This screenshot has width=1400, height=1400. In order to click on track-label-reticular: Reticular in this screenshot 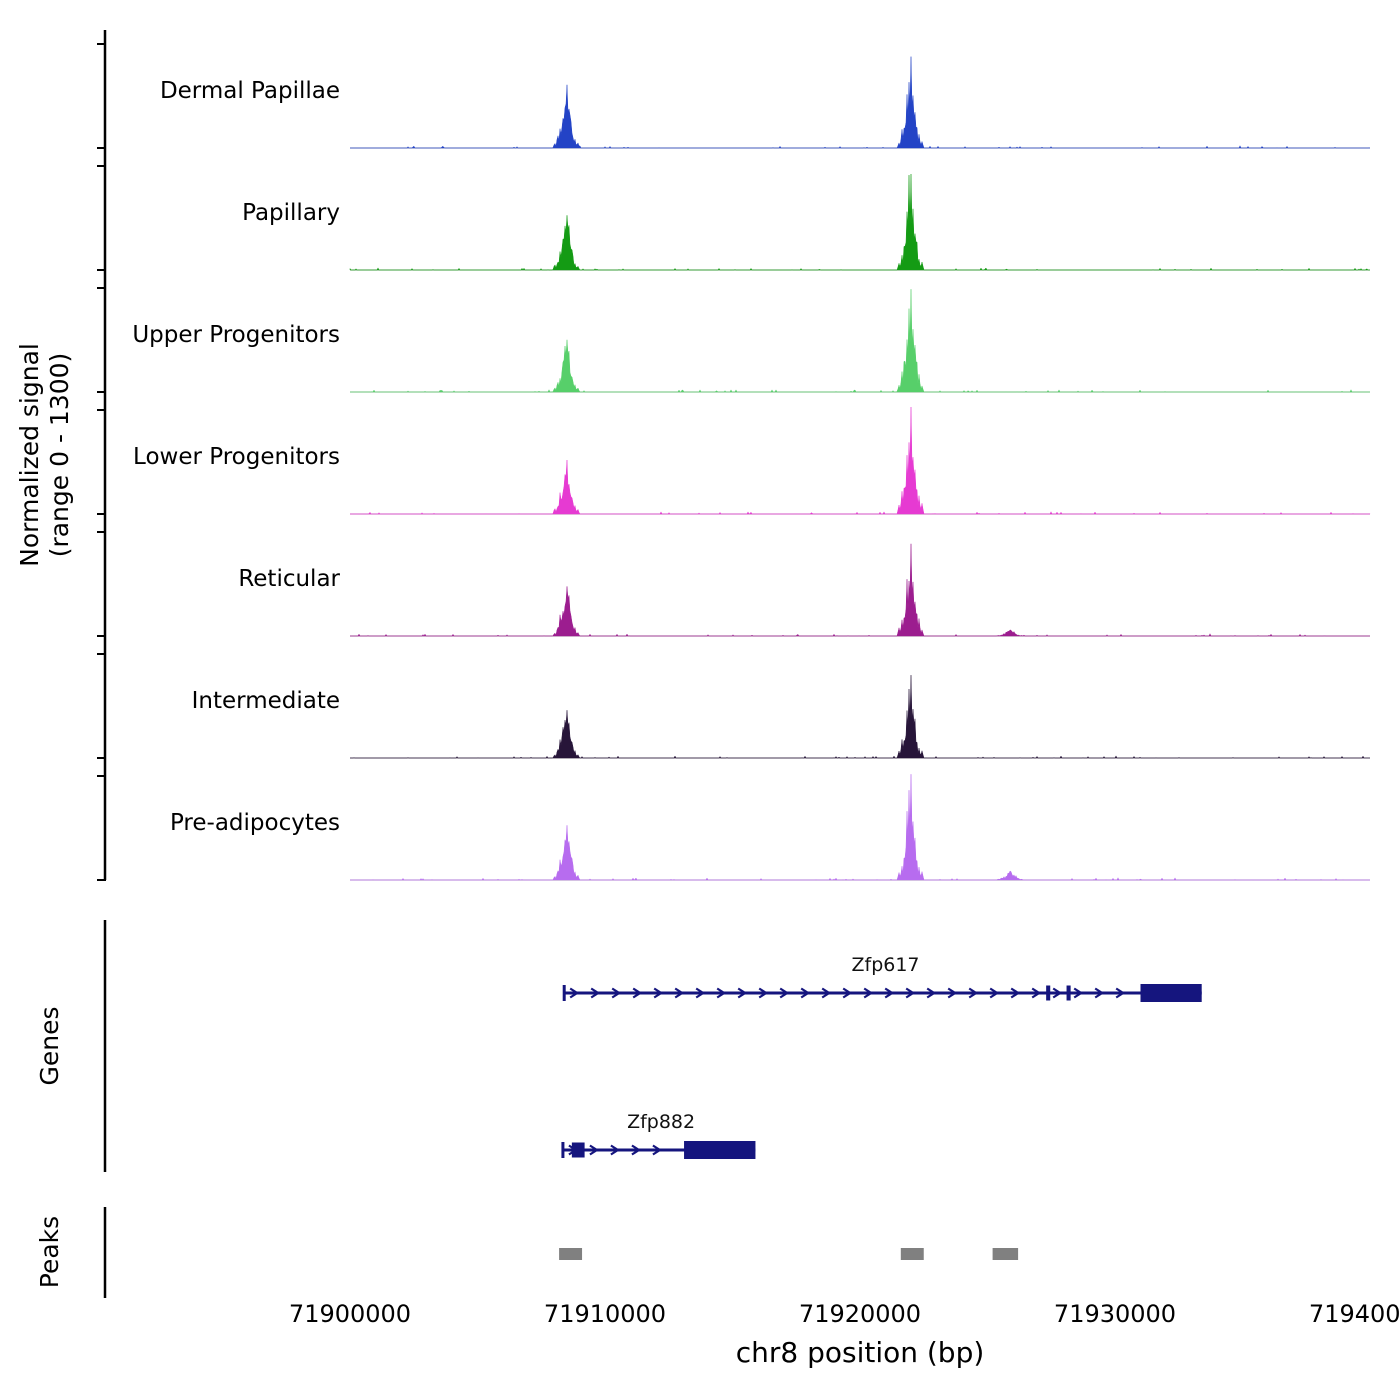, I will do `click(289, 579)`.